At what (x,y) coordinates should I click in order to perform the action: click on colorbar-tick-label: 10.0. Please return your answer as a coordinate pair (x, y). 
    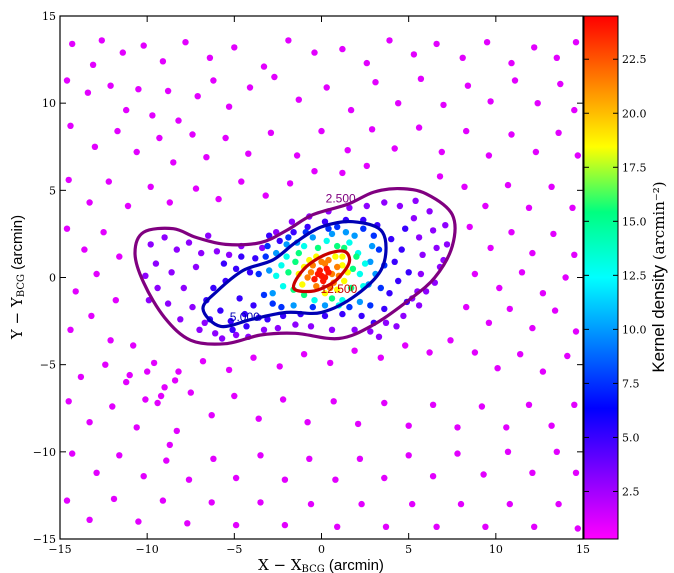
    Looking at the image, I should click on (634, 329).